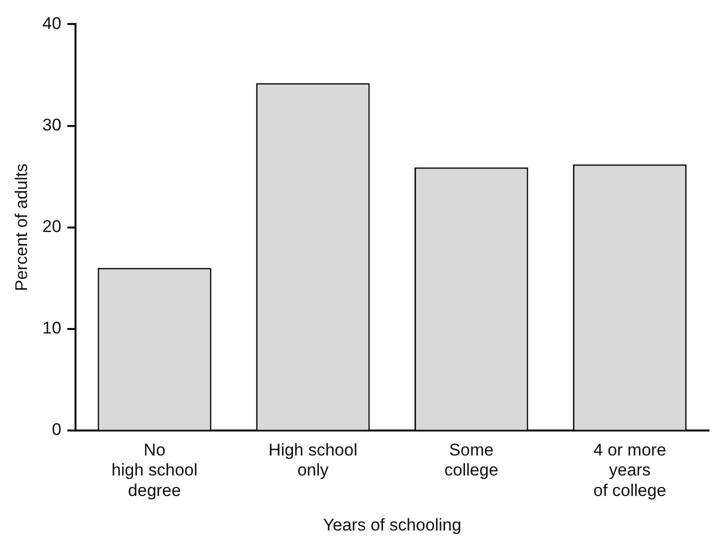  I want to click on y-tick-label: 40, so click(52, 23).